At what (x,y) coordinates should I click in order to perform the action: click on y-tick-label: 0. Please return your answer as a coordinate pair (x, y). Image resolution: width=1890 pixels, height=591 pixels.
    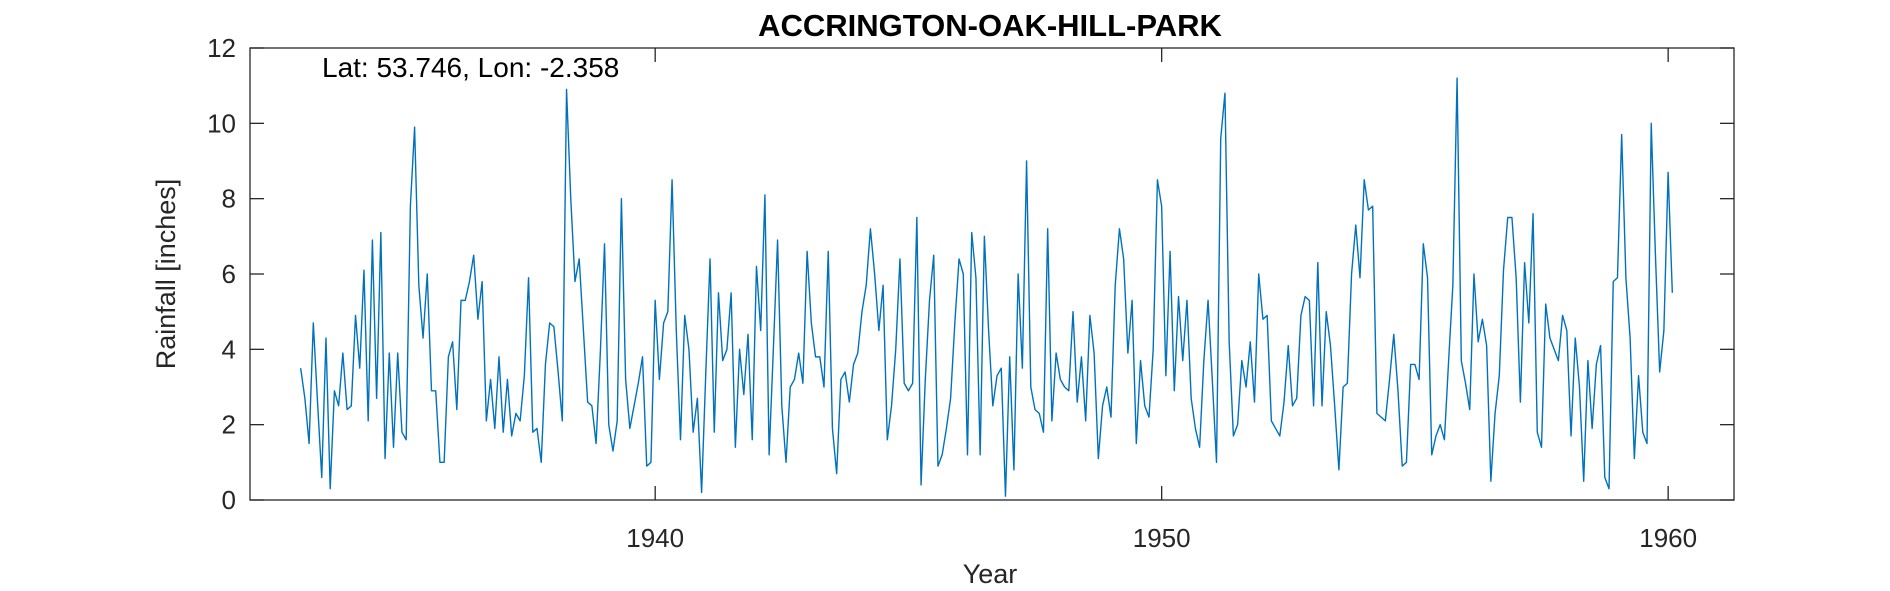
    Looking at the image, I should click on (229, 500).